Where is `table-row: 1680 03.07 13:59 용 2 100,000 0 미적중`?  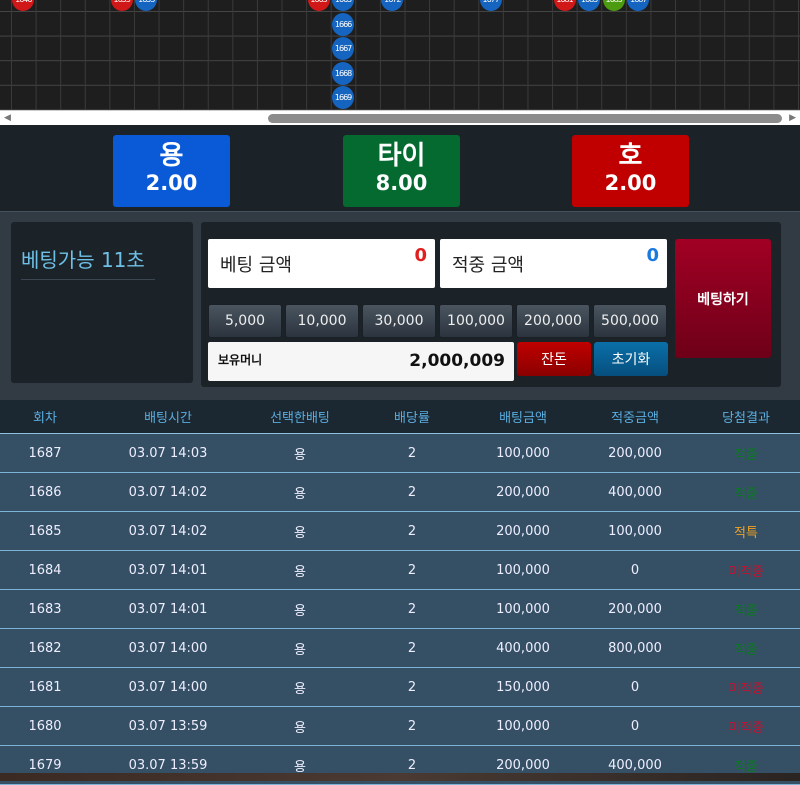 table-row: 1680 03.07 13:59 용 2 100,000 0 미적중 is located at coordinates (400, 726).